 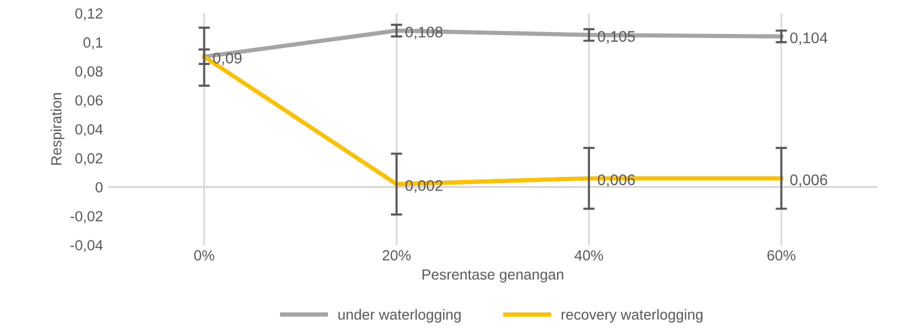 I want to click on x-tick-label: 60%, so click(x=781, y=255).